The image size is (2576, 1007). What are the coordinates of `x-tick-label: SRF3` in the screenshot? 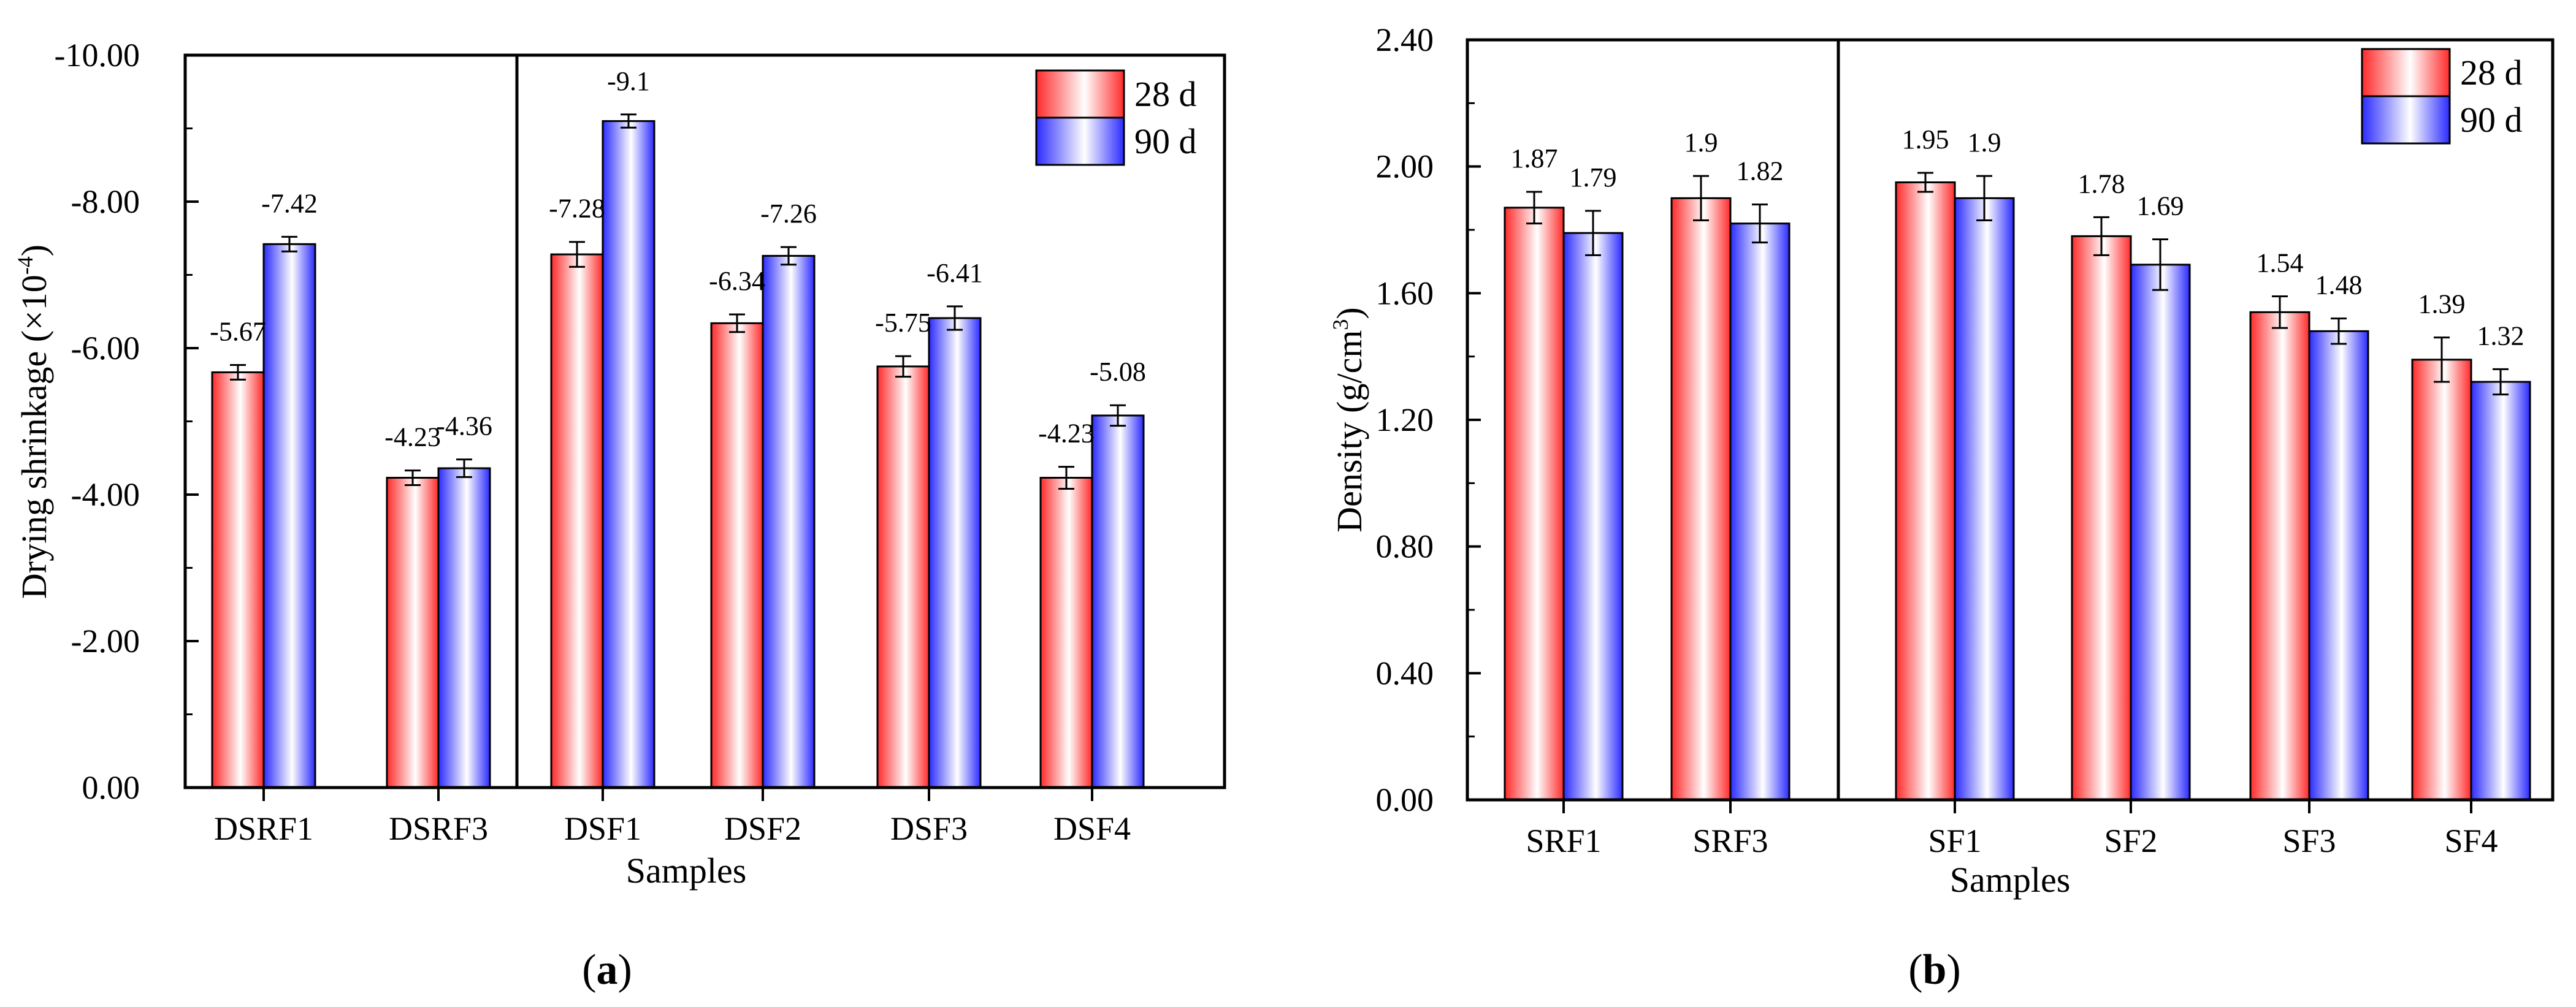 It's located at (1730, 841).